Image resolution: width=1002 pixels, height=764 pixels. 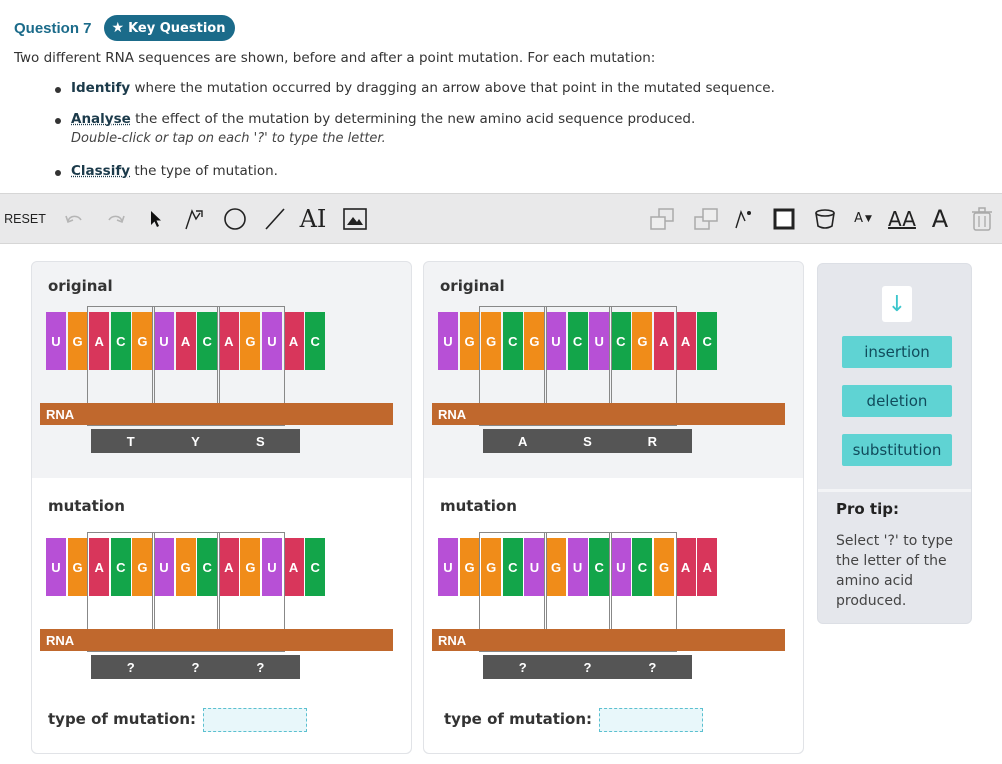 I want to click on amino-acid-box: R, so click(x=652, y=441).